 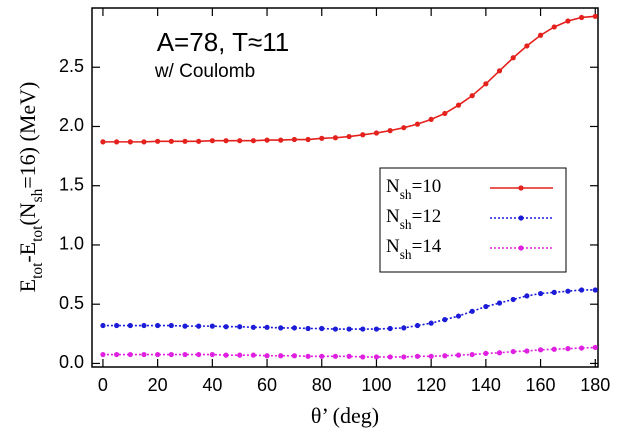 I want to click on x-tick-label: 160, so click(x=541, y=385).